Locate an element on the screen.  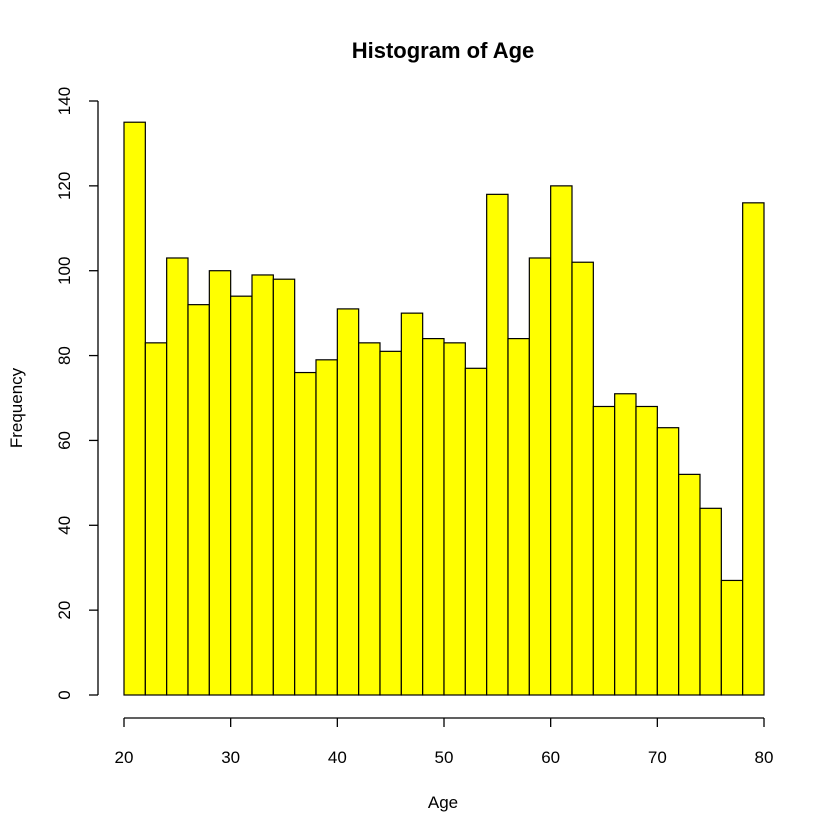
y-tick-label: 100 is located at coordinates (64, 271).